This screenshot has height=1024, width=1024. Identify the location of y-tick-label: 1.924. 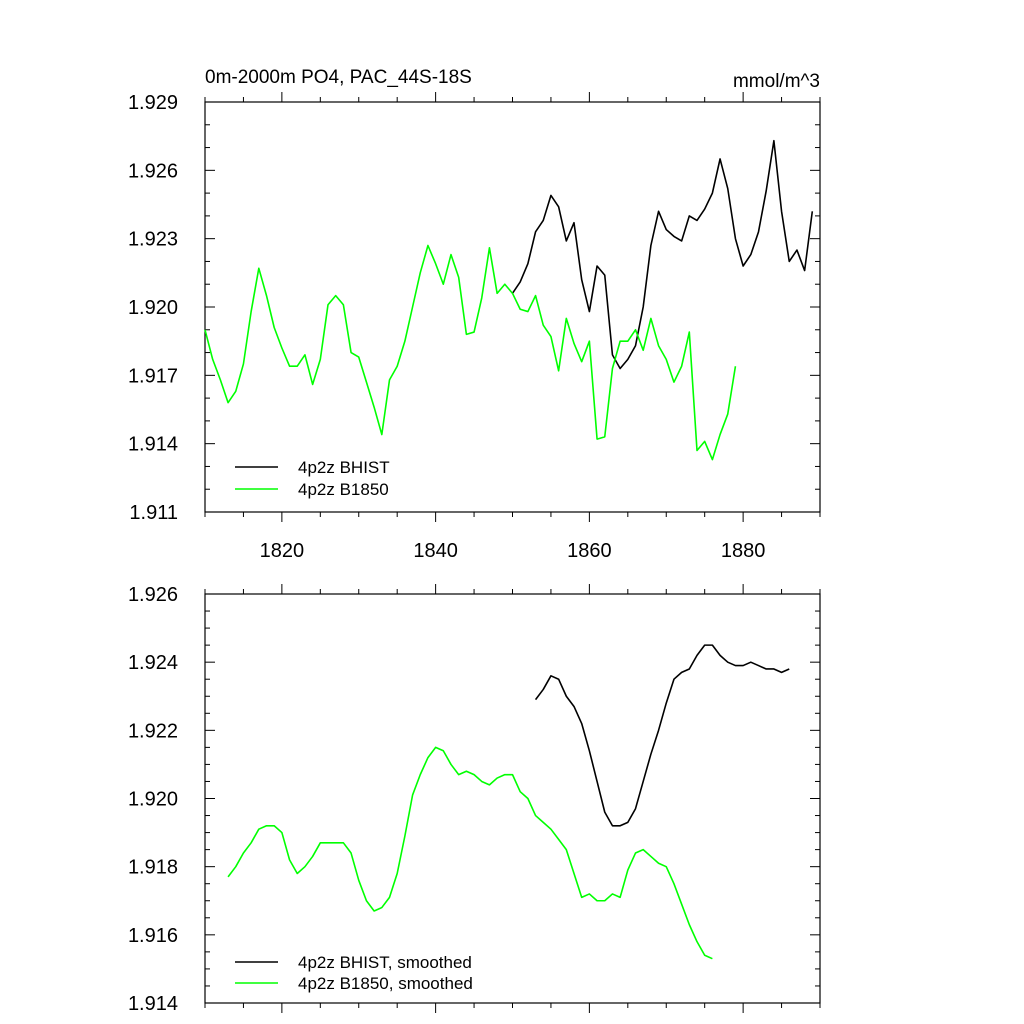
(153, 663).